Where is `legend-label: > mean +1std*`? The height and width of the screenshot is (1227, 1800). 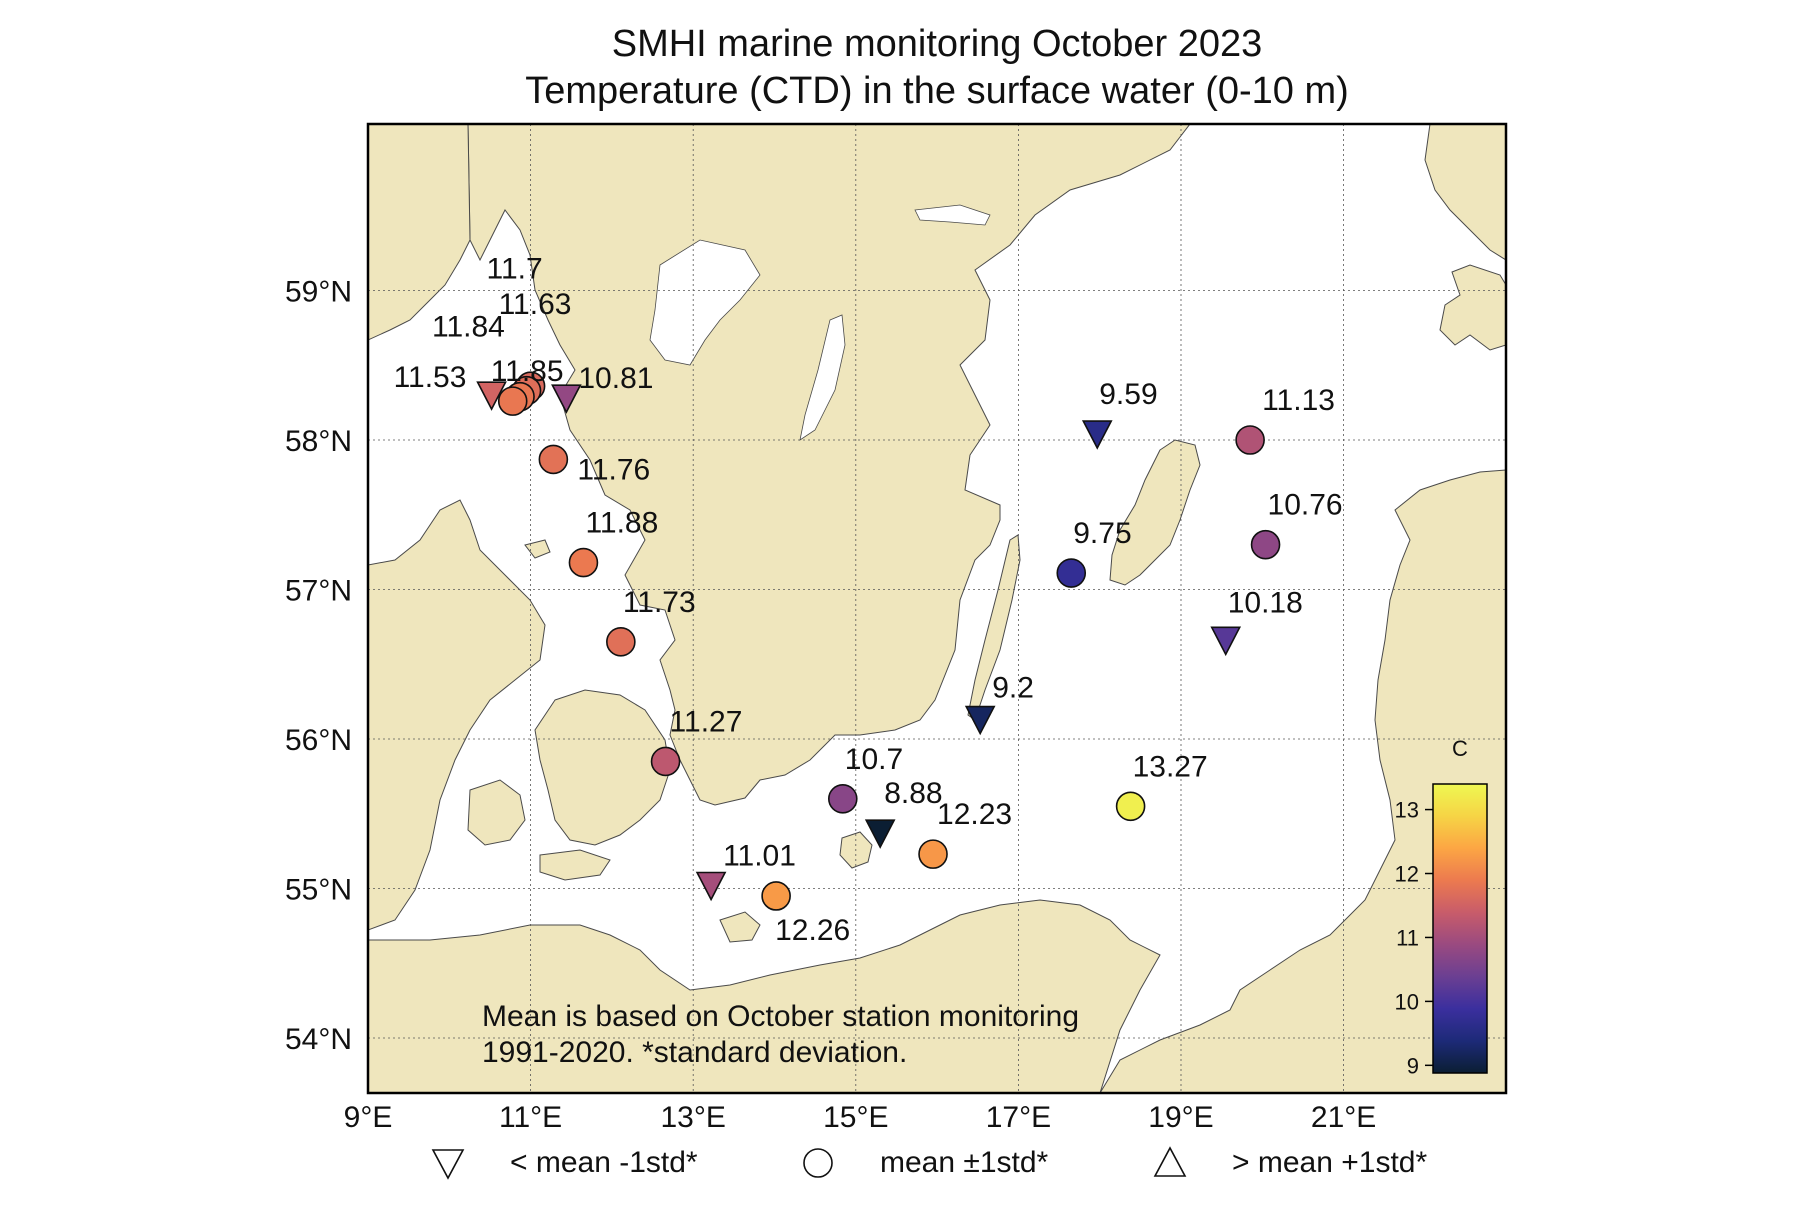
legend-label: > mean +1std* is located at coordinates (1329, 1162).